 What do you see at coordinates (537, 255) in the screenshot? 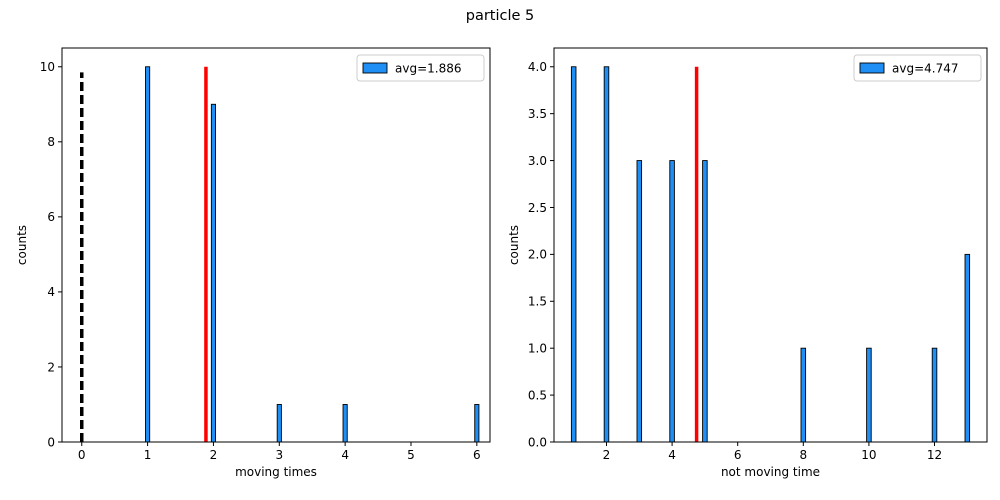
I see `y-tick-label: 2.0` at bounding box center [537, 255].